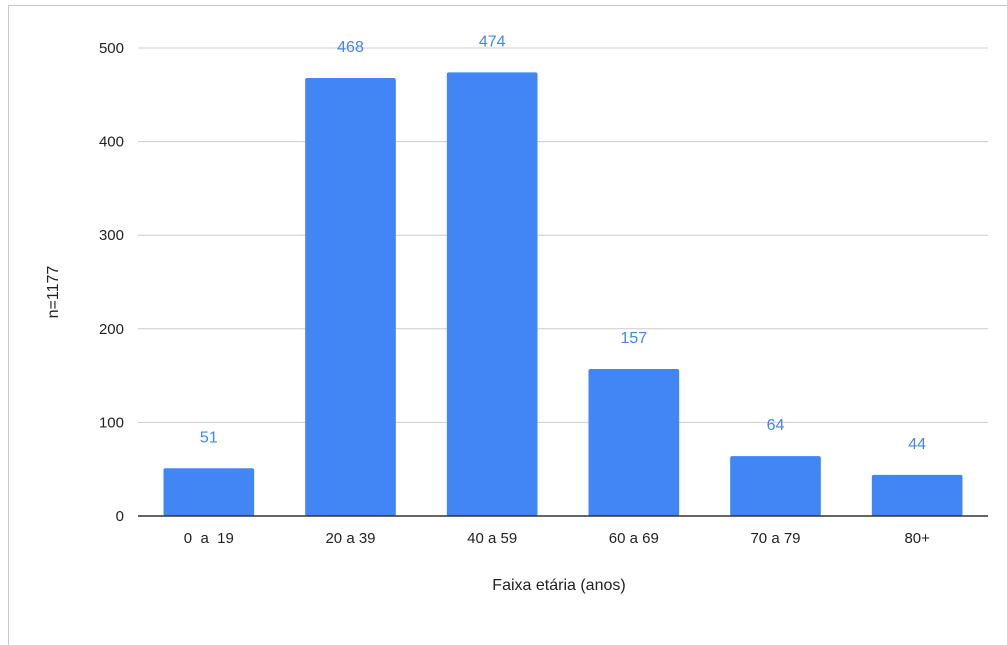  I want to click on x-tick-label: 0 a 19, so click(209, 538).